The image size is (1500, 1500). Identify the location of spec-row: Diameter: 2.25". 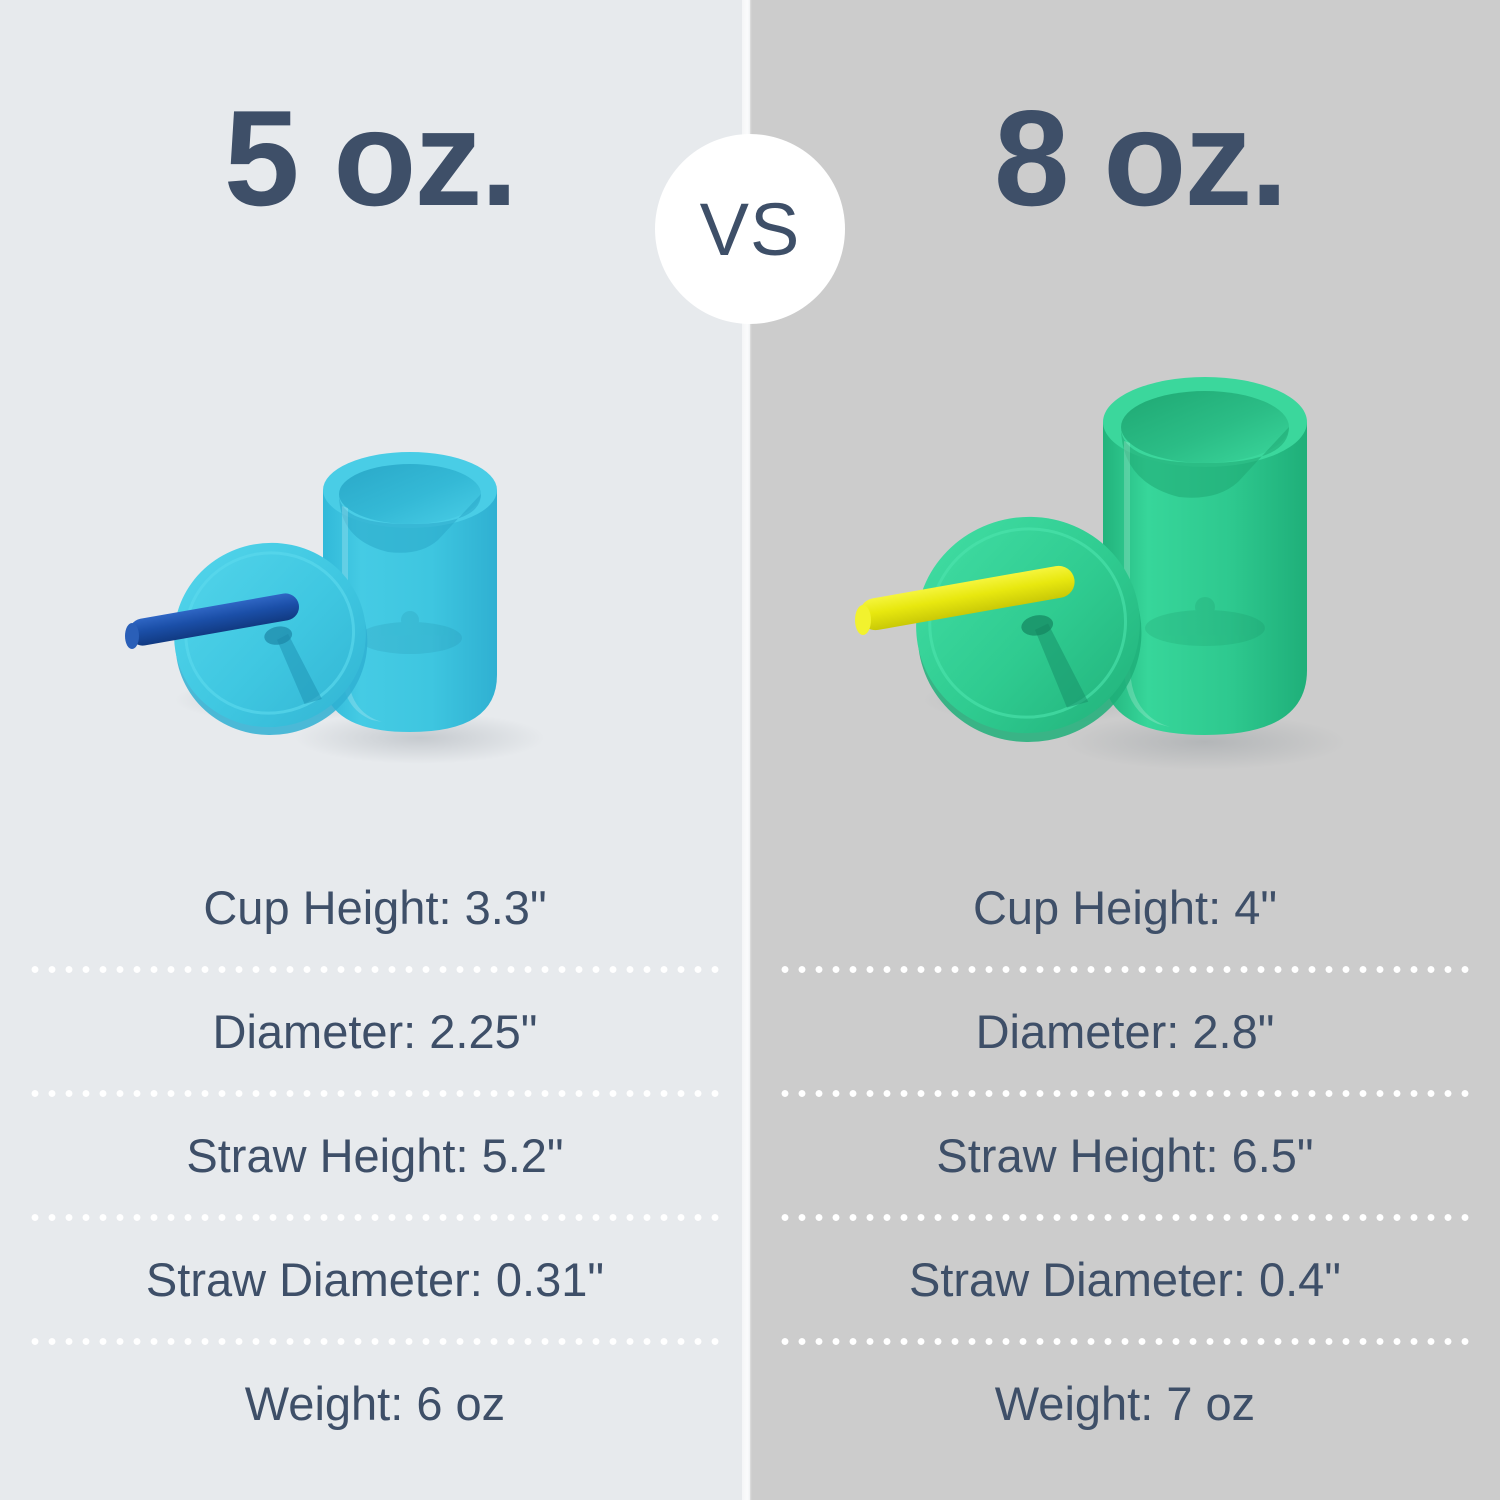
(375, 1031).